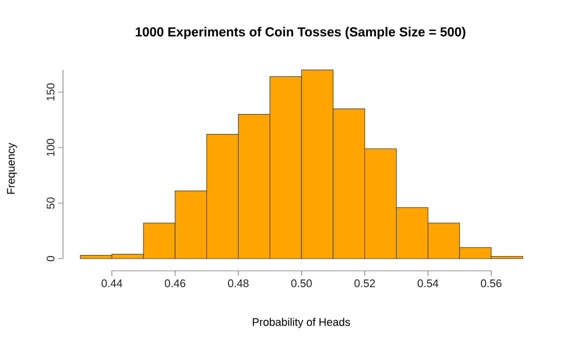  Describe the element at coordinates (50, 203) in the screenshot. I see `y-tick-label: 50` at that location.